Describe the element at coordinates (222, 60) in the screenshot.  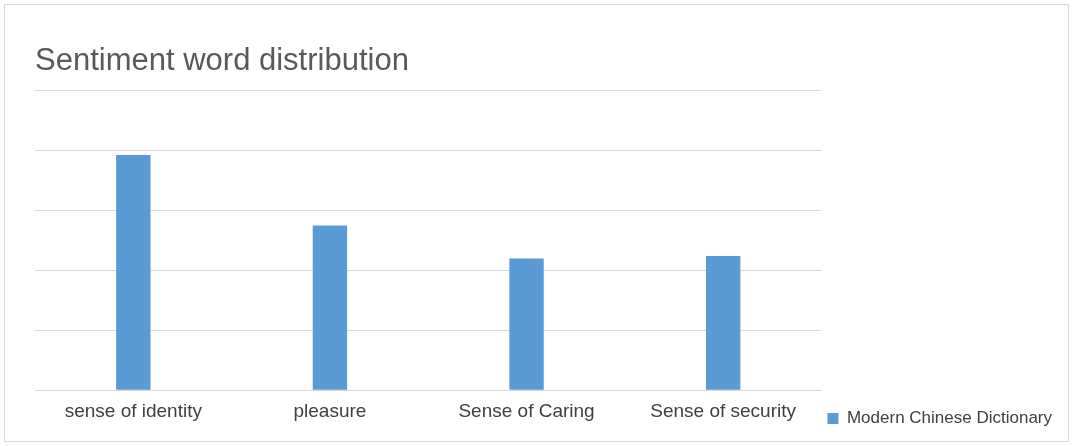
I see `chart-title: Sentiment word distribution` at that location.